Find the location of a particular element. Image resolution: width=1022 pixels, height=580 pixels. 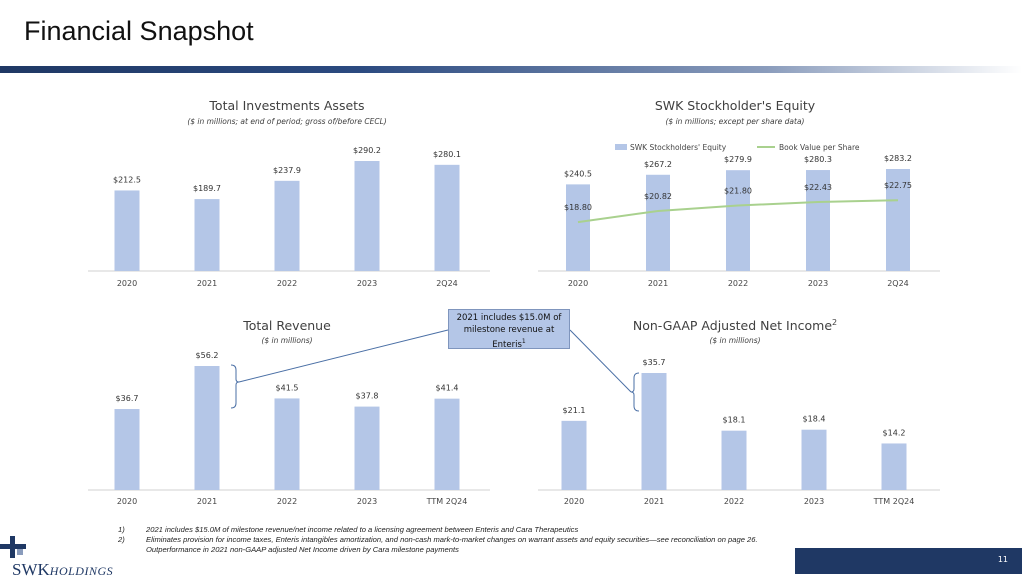

netincome-title-text: Non-GAAP Adjusted Net Income is located at coordinates (732, 325).